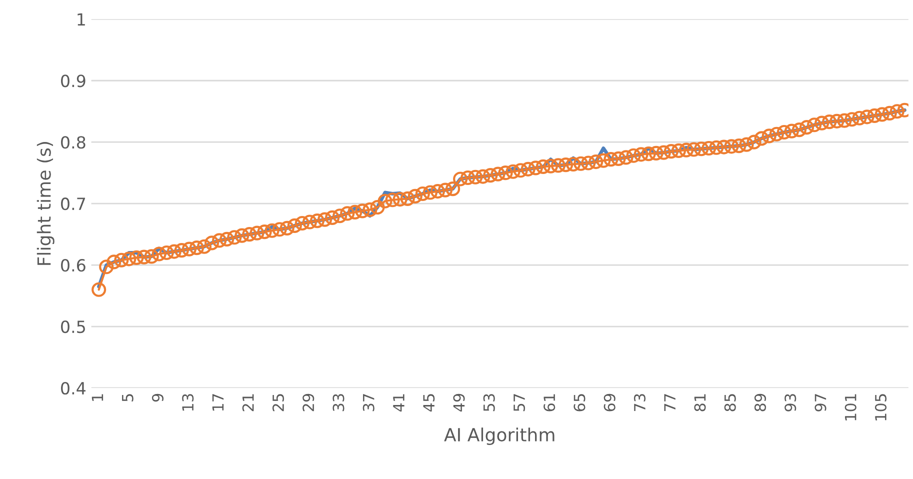 This screenshot has height=479, width=913. Describe the element at coordinates (73, 81) in the screenshot. I see `y-tick-label: 0.9` at that location.